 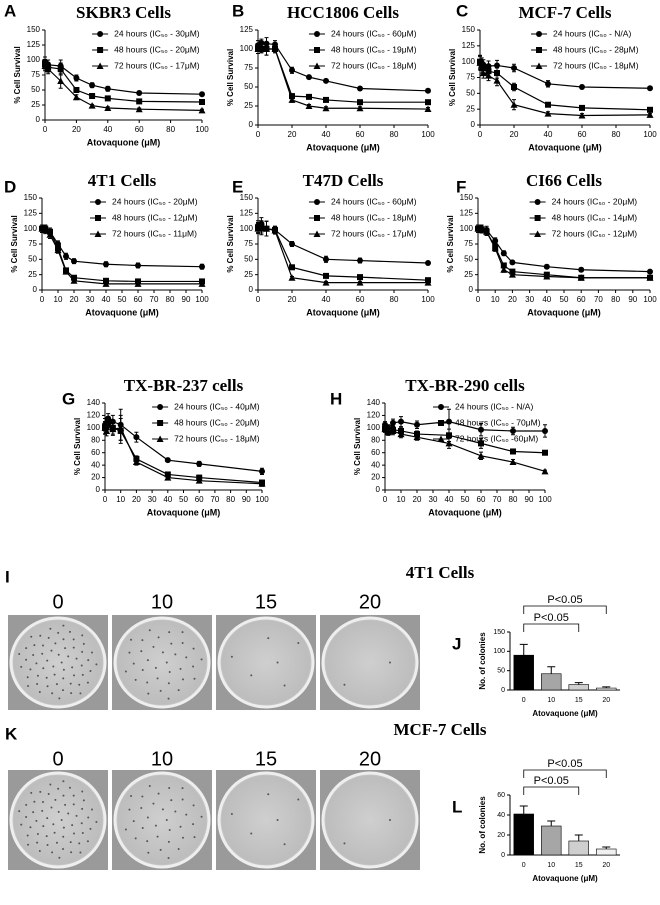 I want to click on significance-bracket, so click(x=551, y=790).